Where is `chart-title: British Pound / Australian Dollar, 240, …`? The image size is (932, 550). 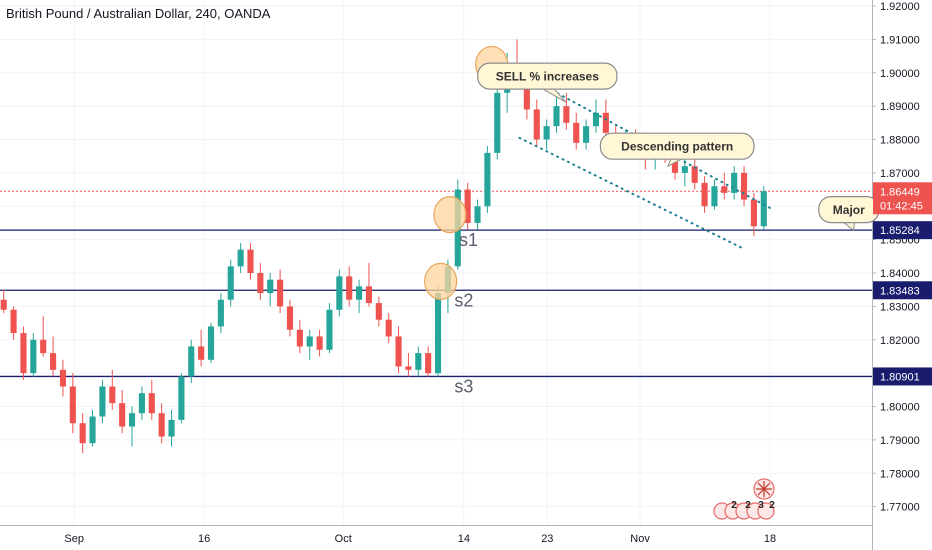
chart-title: British Pound / Australian Dollar, 240, … is located at coordinates (138, 13).